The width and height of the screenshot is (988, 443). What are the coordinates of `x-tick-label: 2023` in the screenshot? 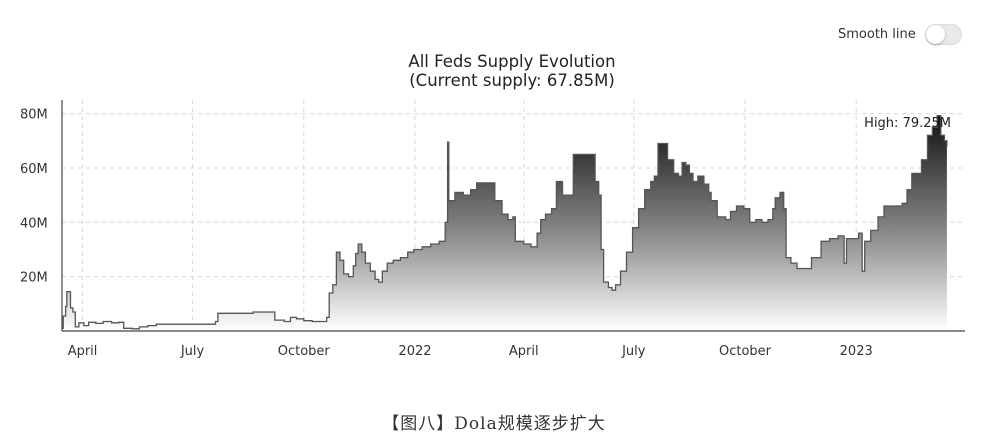 It's located at (856, 351).